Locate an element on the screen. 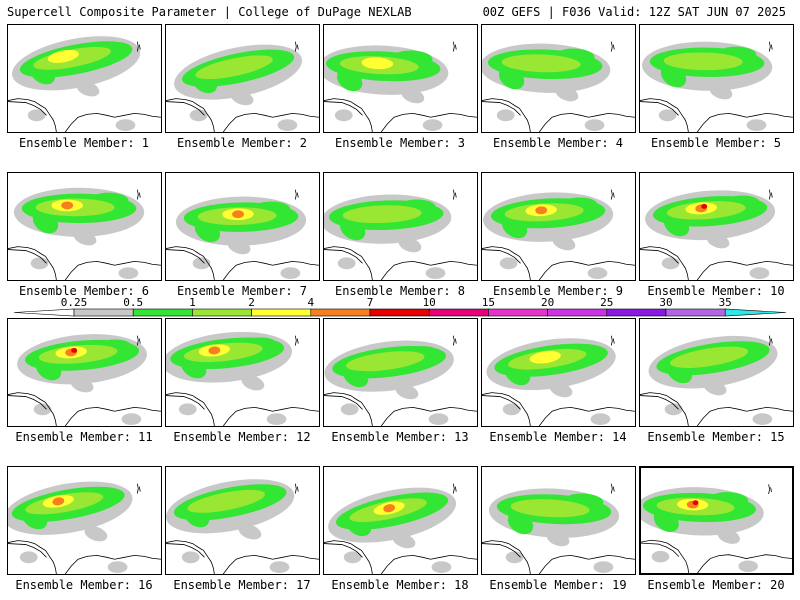 The image size is (800, 600). colorbar-high-arrow is located at coordinates (755, 312).